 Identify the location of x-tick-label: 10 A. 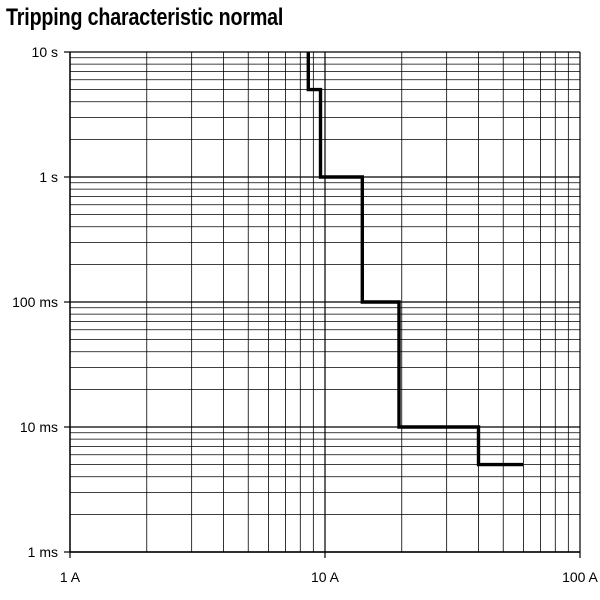
(325, 577).